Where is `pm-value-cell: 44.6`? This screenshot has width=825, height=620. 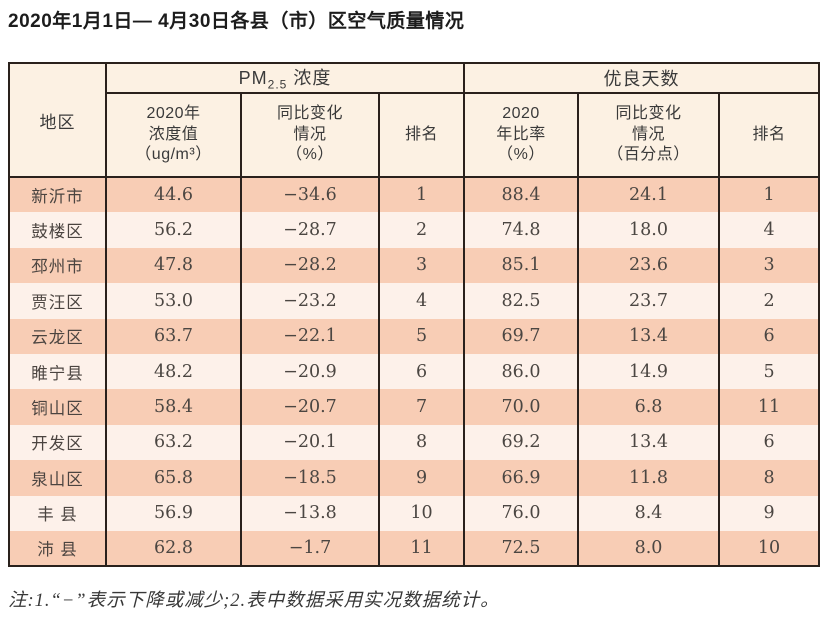
pm-value-cell: 44.6 is located at coordinates (173, 195).